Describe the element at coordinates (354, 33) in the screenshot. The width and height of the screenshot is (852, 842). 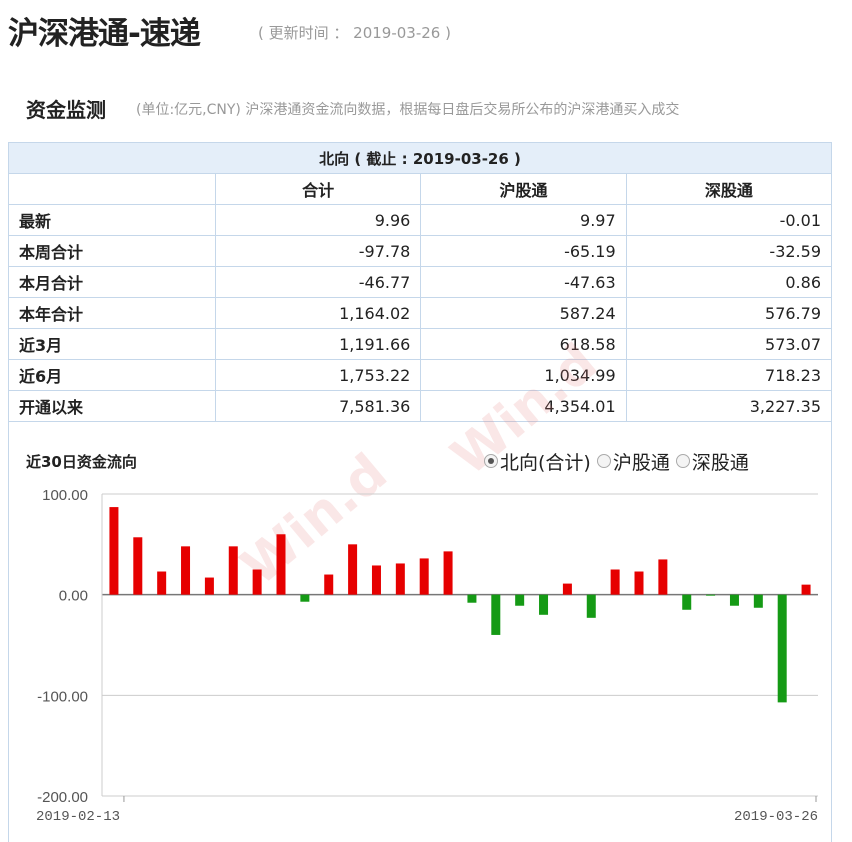
I see `update-time: ( 更新时间 ： 2019-03-26 )` at that location.